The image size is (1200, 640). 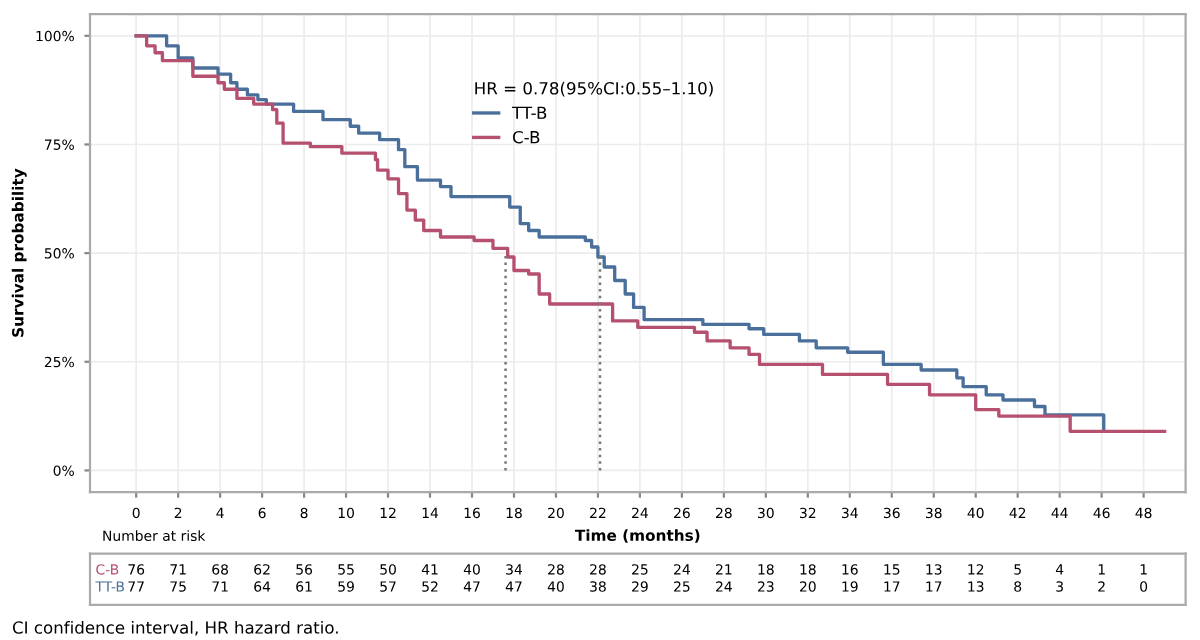 What do you see at coordinates (594, 89) in the screenshot?
I see `legend-title: HR = 0.78(95%CI:0.55–1.10)` at bounding box center [594, 89].